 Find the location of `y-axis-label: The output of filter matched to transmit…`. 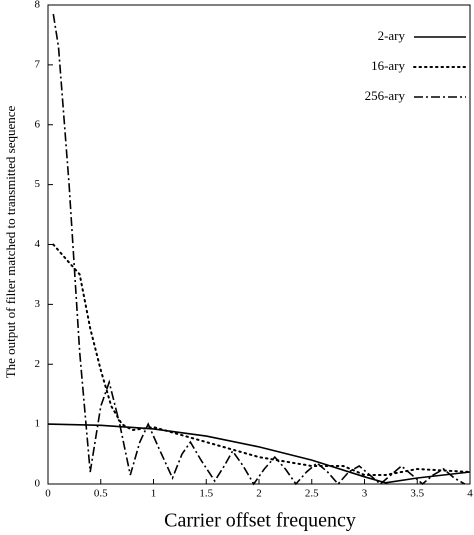

y-axis-label: The output of filter matched to transmit… is located at coordinates (10, 242).